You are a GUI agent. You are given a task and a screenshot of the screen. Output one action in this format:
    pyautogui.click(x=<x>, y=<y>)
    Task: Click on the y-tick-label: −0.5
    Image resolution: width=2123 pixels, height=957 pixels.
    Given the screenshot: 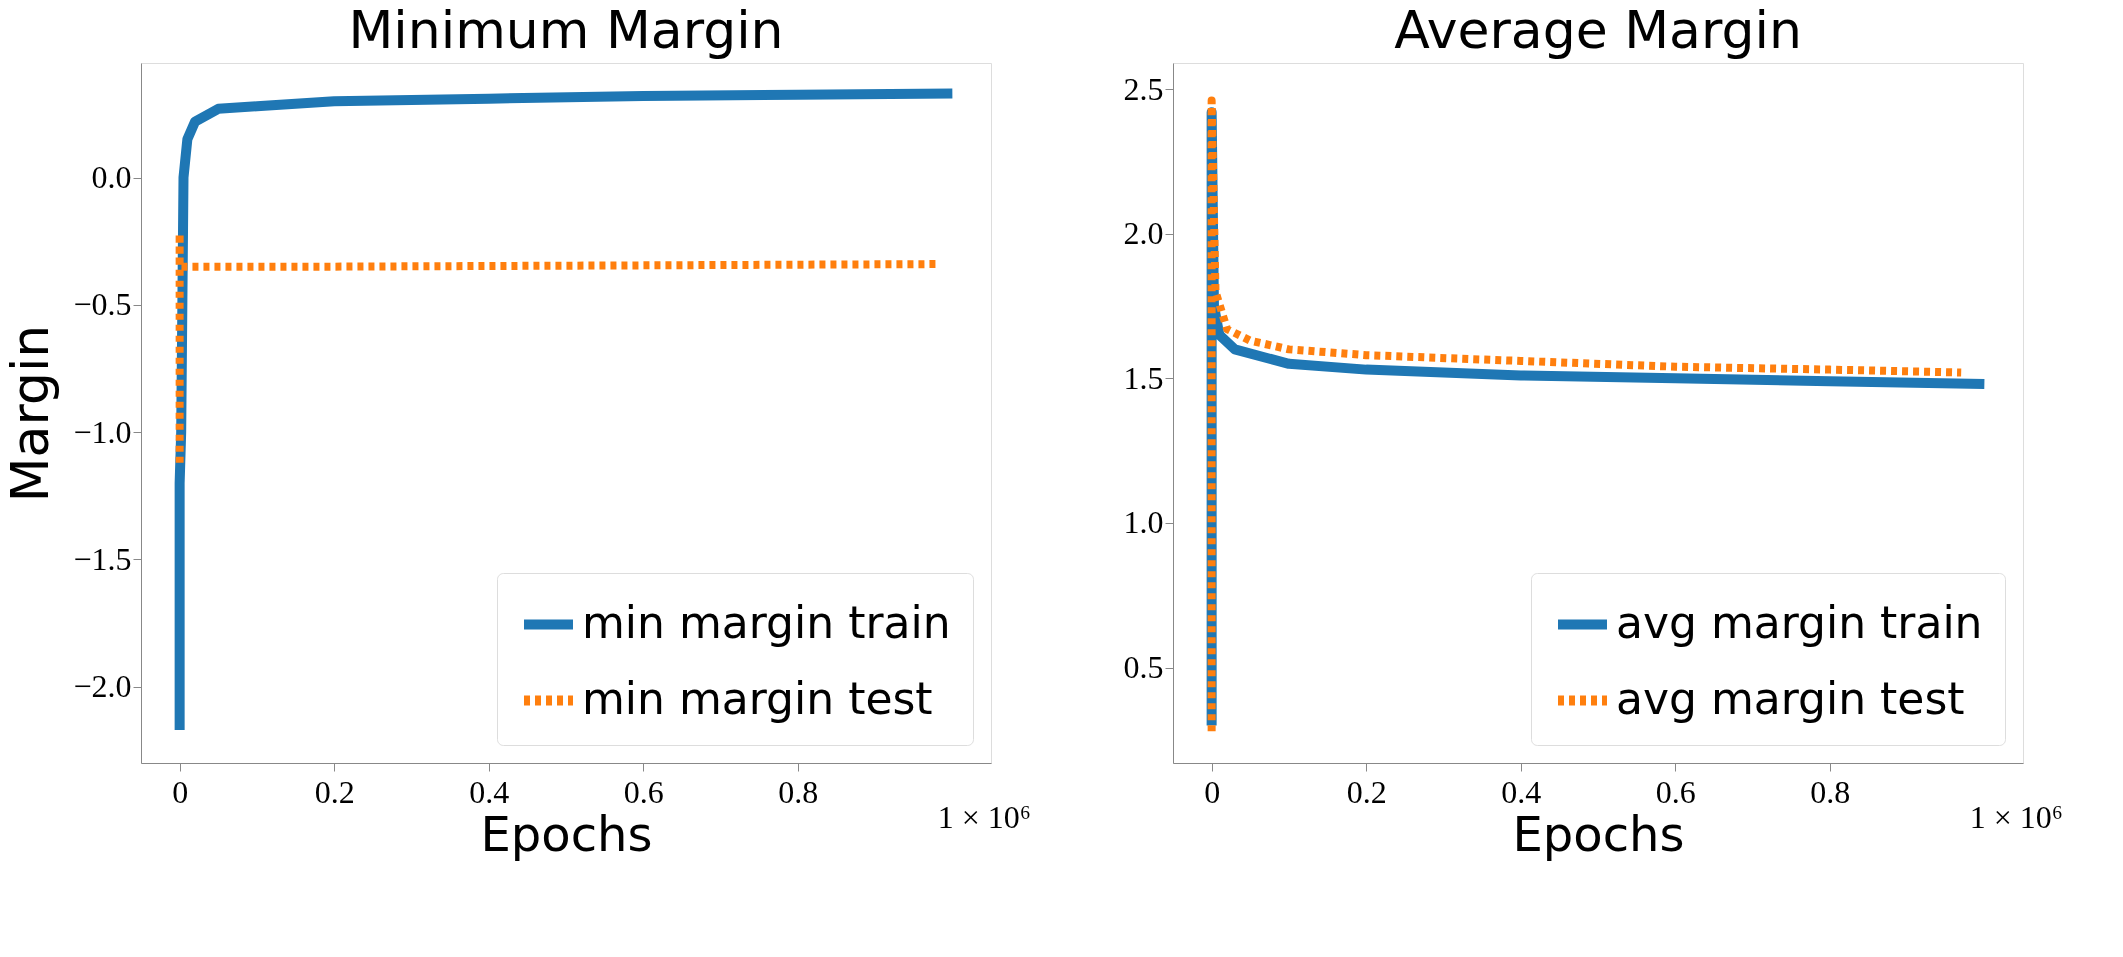 What is the action you would take?
    pyautogui.click(x=102, y=304)
    